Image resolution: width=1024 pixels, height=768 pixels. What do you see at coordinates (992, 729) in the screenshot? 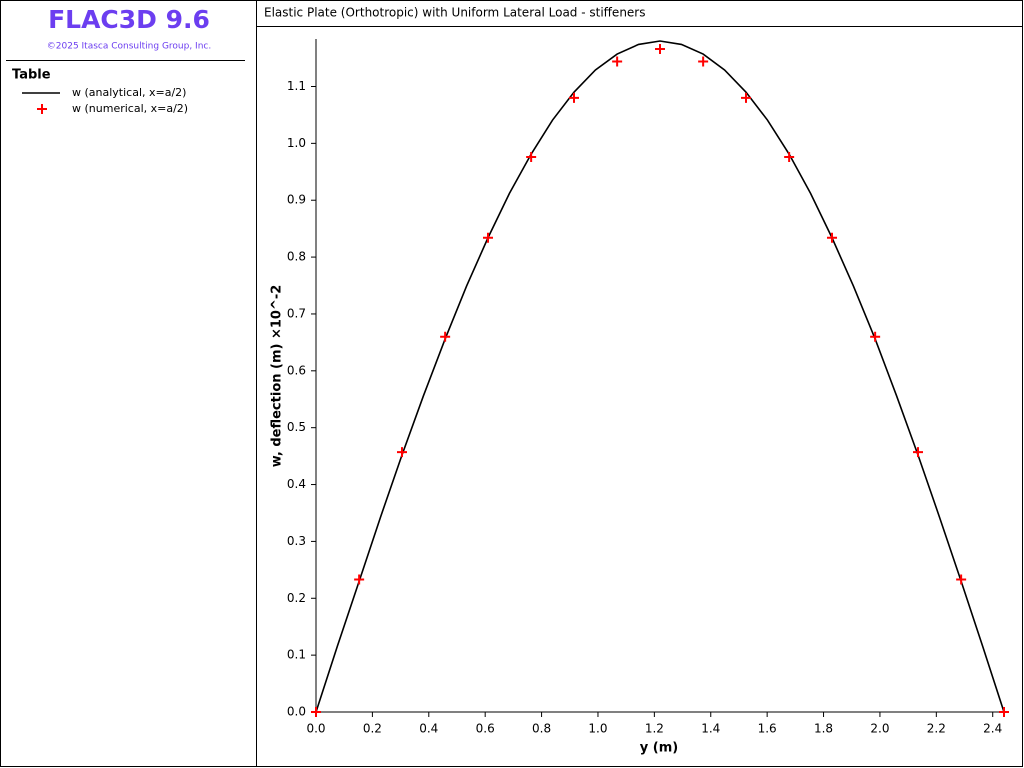
I see `x-tick-label: 2.4` at bounding box center [992, 729].